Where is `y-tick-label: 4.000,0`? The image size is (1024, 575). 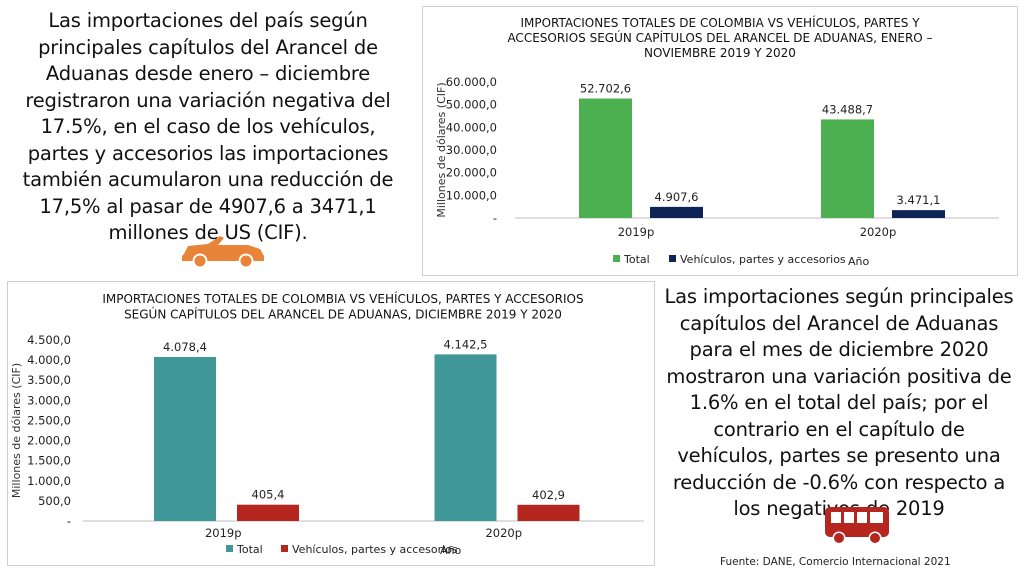 y-tick-label: 4.000,0 is located at coordinates (49, 360).